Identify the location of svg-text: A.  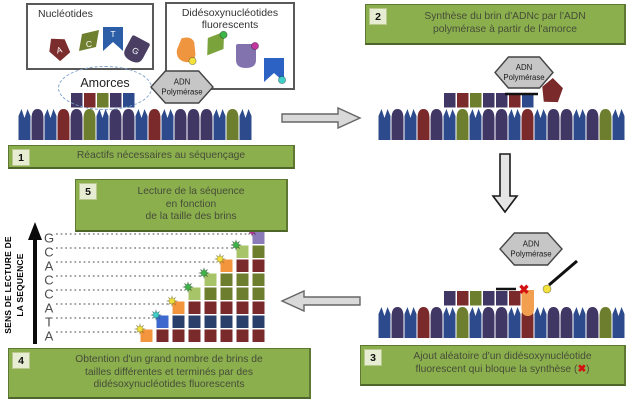
(59, 49).